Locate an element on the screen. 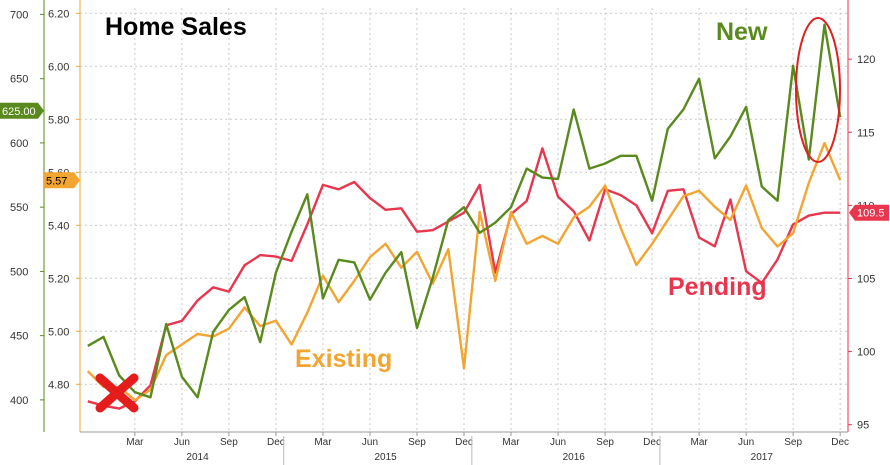 The image size is (890, 465). left-outer-tick-label: 700 is located at coordinates (19, 15).